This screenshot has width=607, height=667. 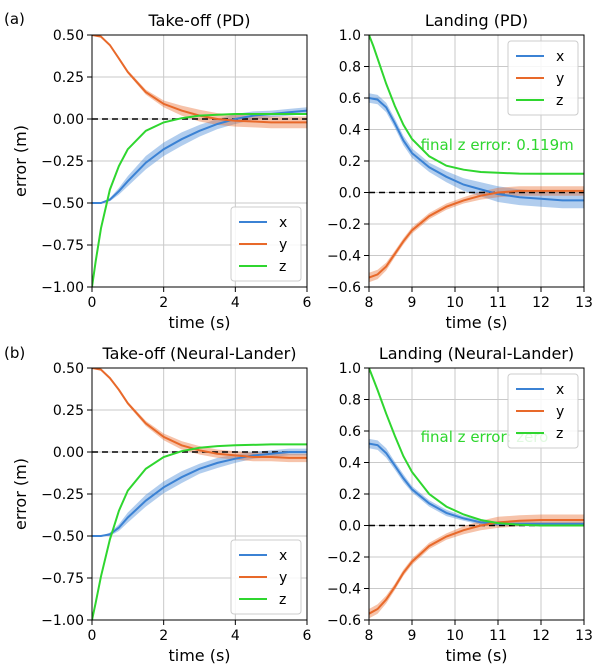 What do you see at coordinates (14, 353) in the screenshot?
I see `panel-label-b: (b)` at bounding box center [14, 353].